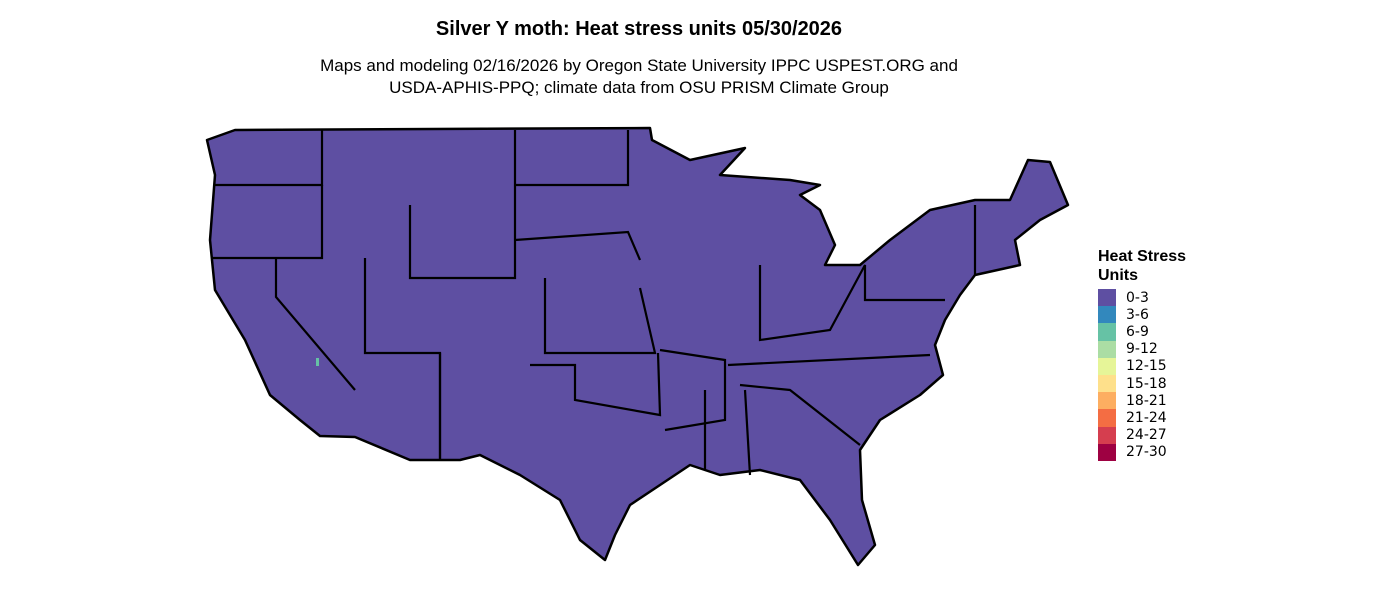 This screenshot has width=1400, height=594. What do you see at coordinates (1146, 383) in the screenshot?
I see `legend-label: 15-18` at bounding box center [1146, 383].